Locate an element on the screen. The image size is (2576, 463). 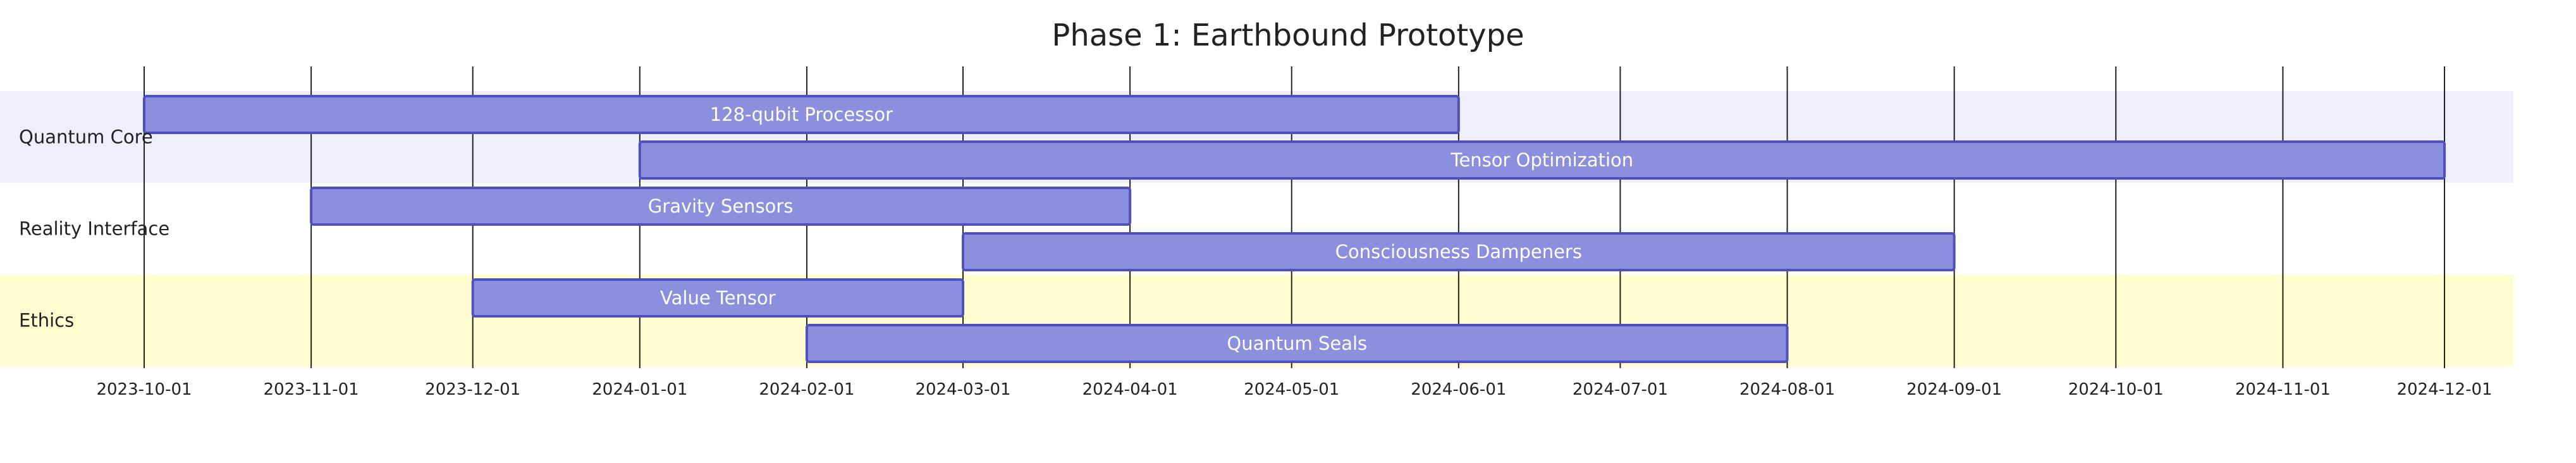
tick-label: 2024-09-01 is located at coordinates (1954, 389).